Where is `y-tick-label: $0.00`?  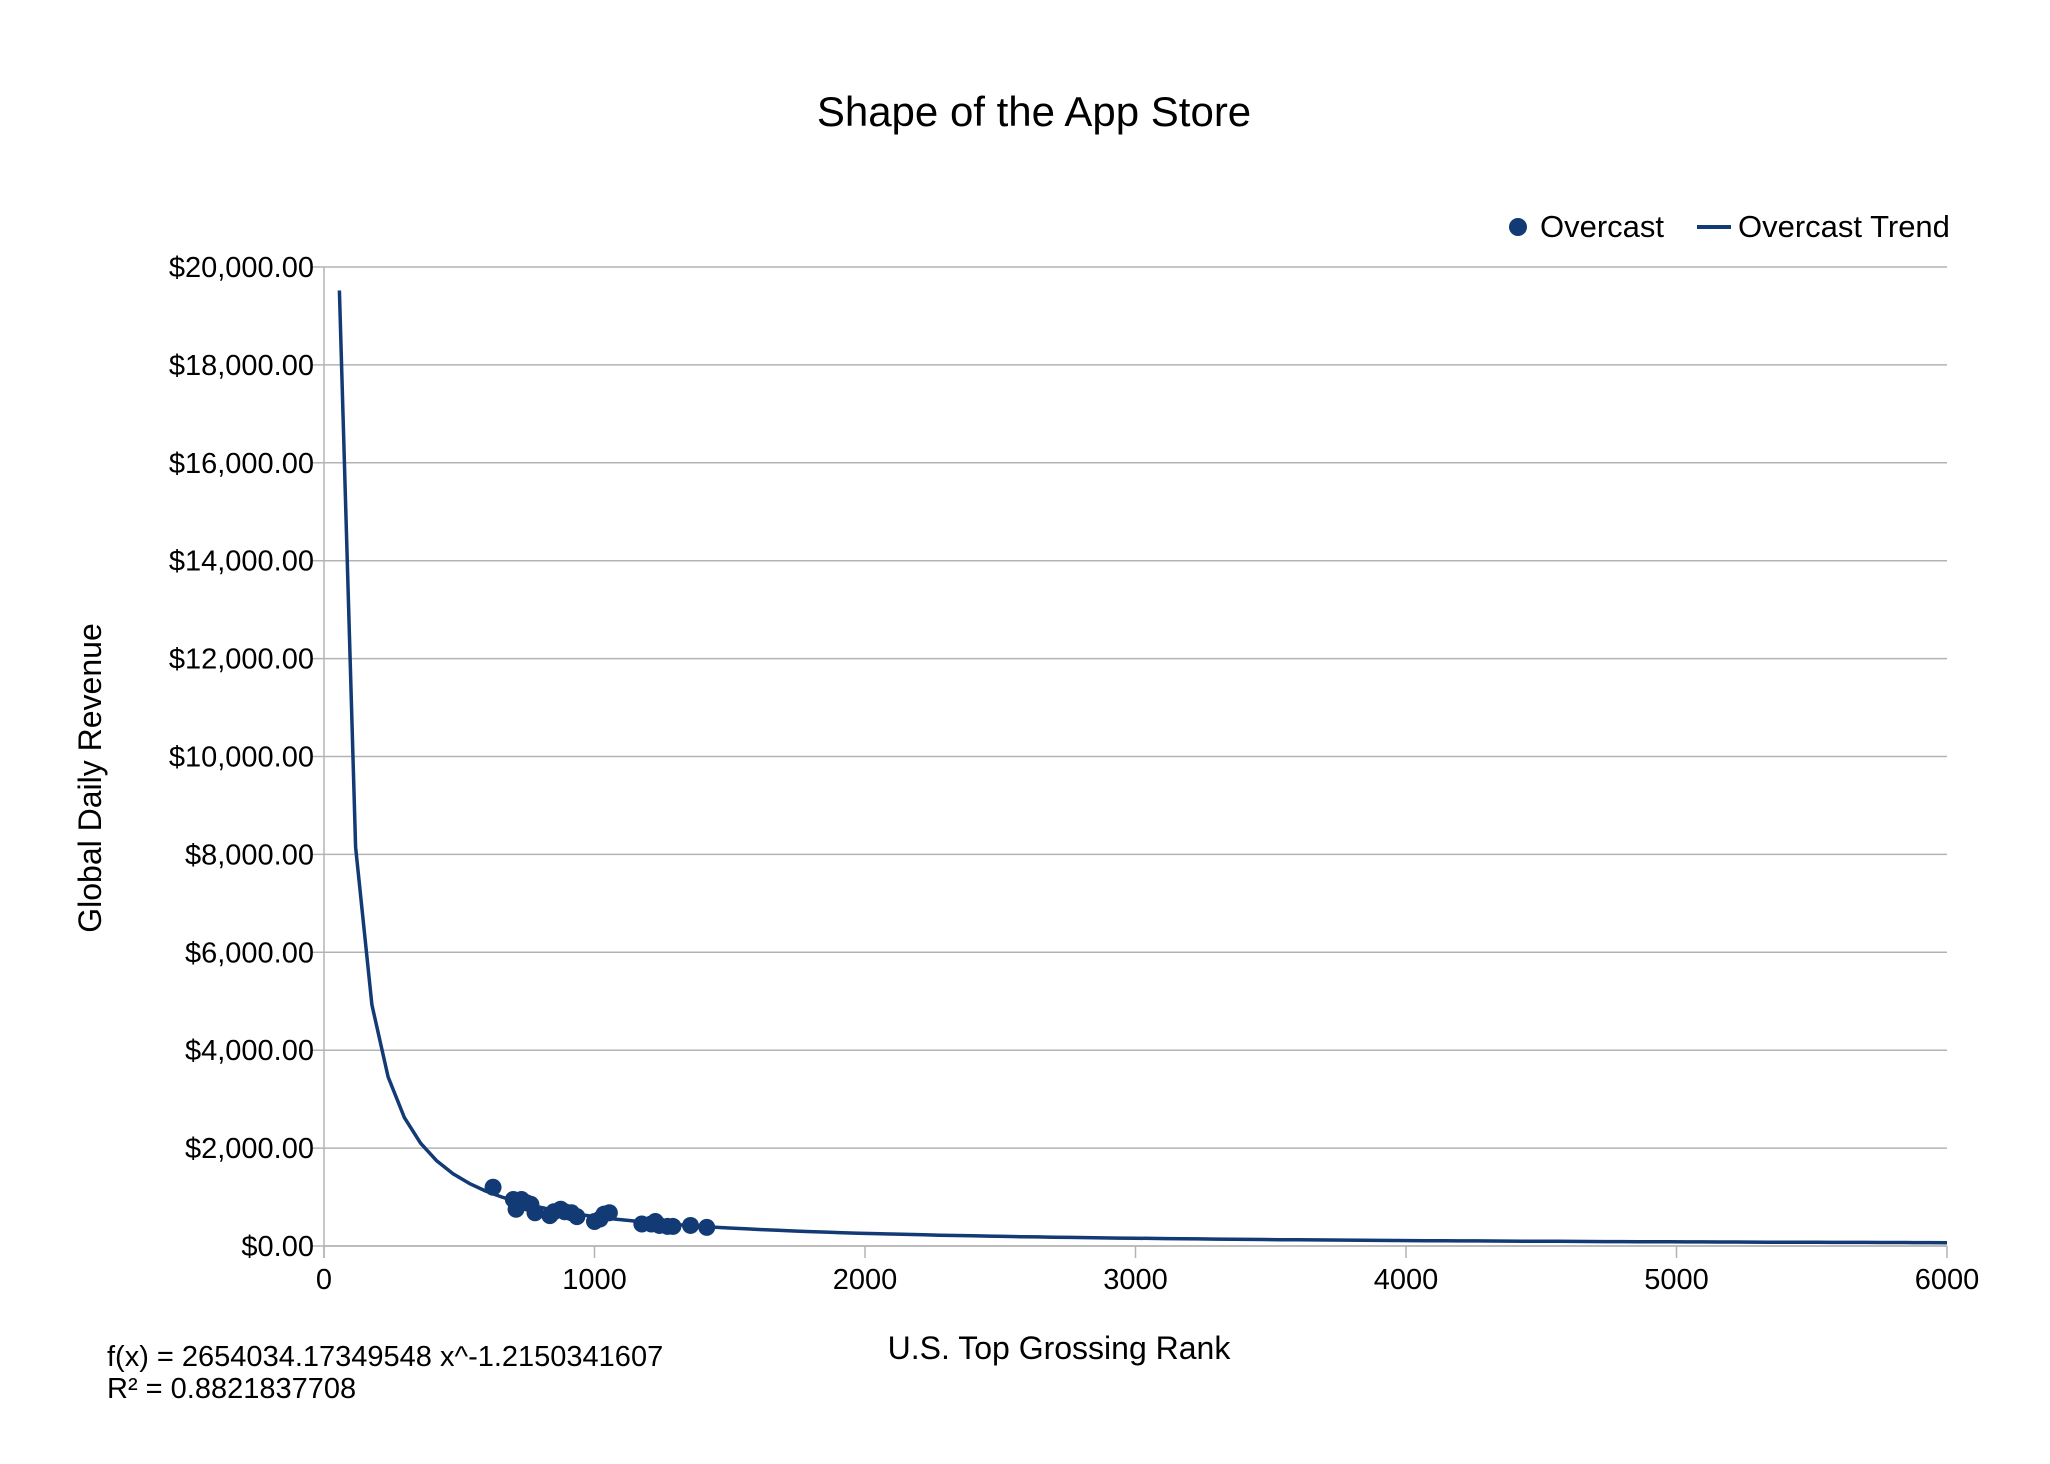 y-tick-label: $0.00 is located at coordinates (277, 1247).